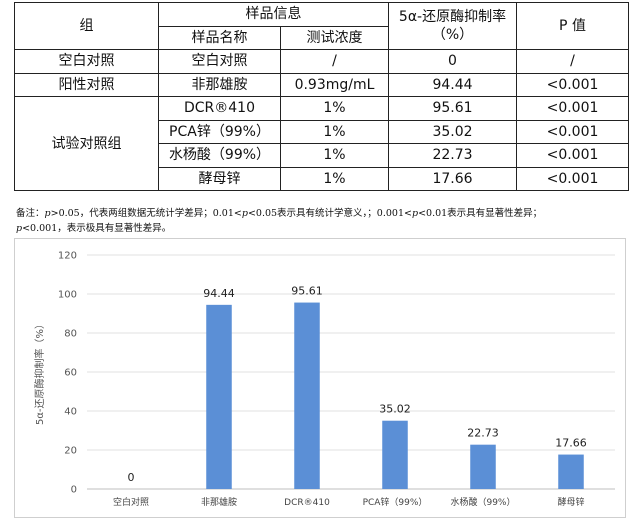  I want to click on note-prefix: 备注：, so click(30, 213).